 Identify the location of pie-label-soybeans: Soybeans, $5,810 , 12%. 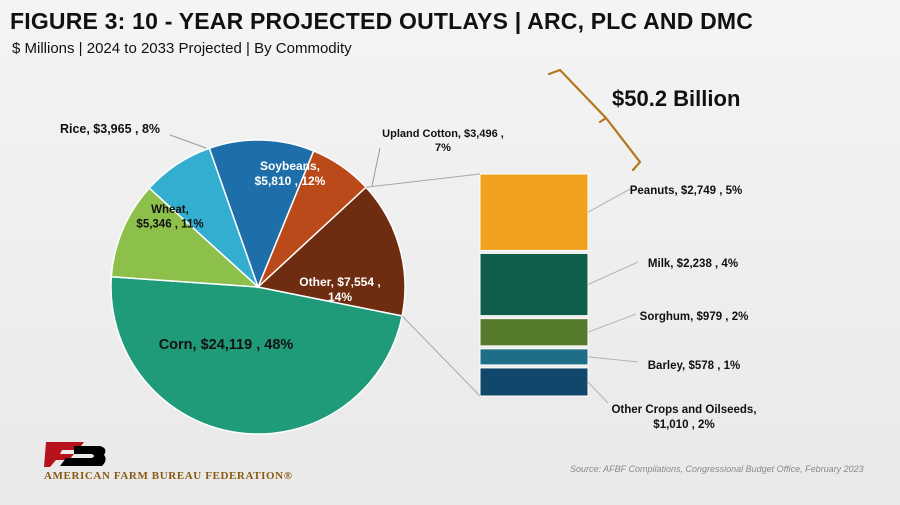
(290, 173).